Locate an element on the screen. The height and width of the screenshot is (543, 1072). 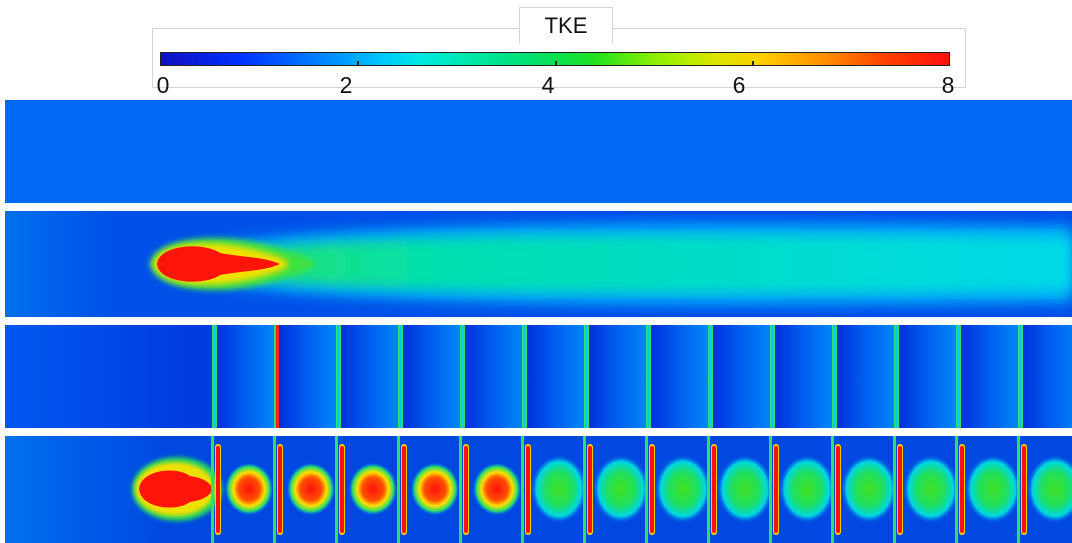
colorbar-tick-label-6: 6 is located at coordinates (739, 85).